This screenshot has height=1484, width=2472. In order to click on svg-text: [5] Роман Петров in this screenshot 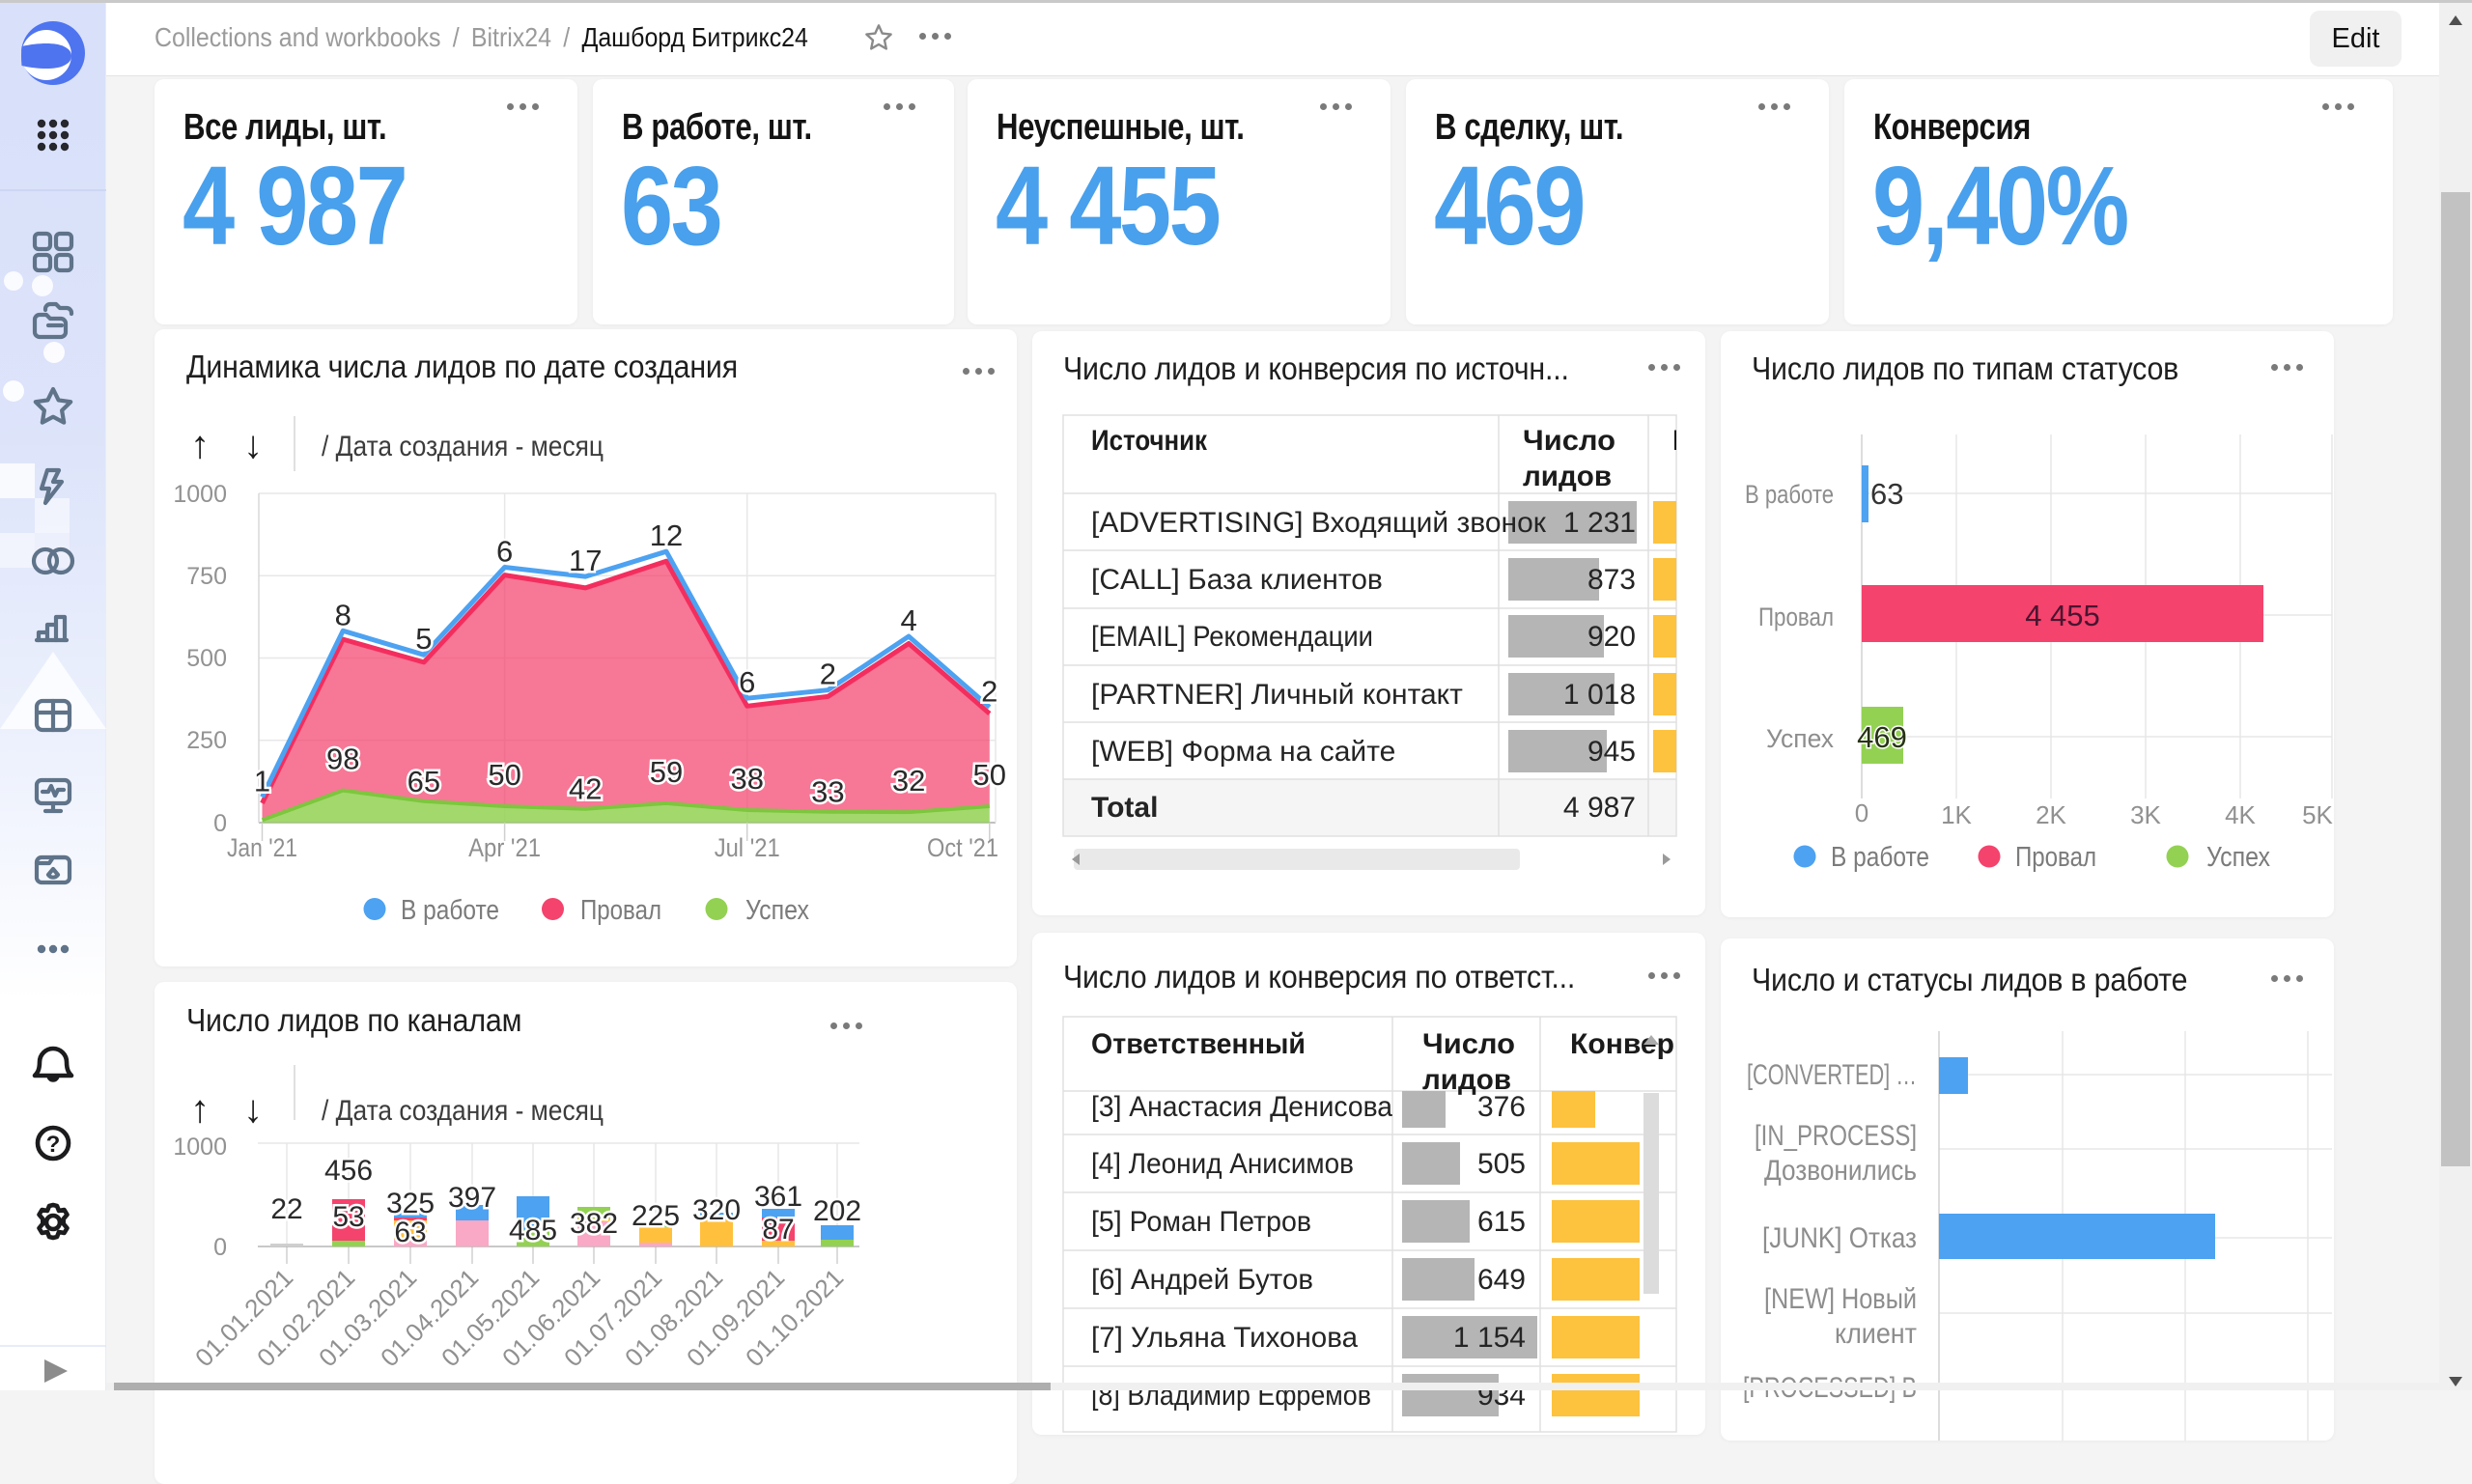, I will do `click(1201, 1222)`.